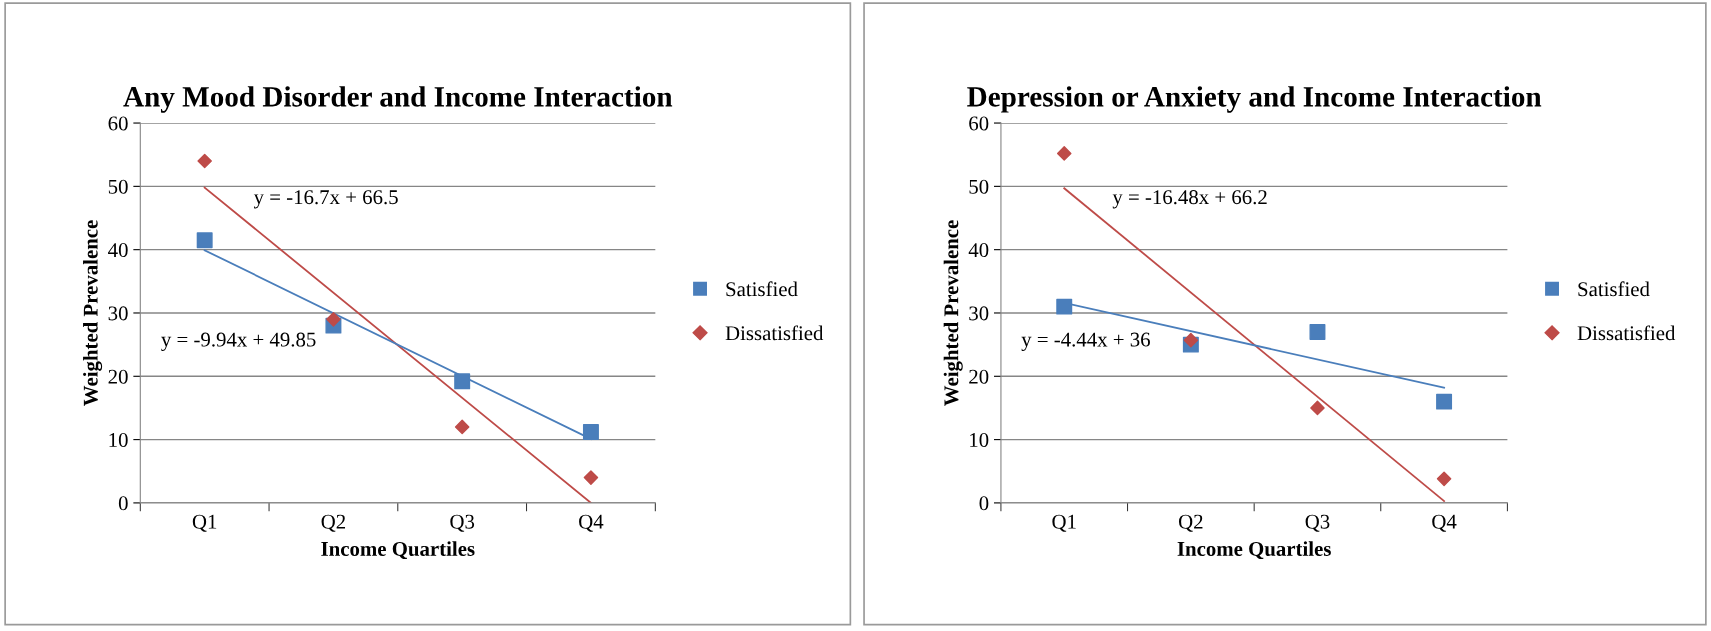 Image resolution: width=1711 pixels, height=631 pixels. What do you see at coordinates (325, 199) in the screenshot?
I see `annotation: y = -16.7x + 66.5` at bounding box center [325, 199].